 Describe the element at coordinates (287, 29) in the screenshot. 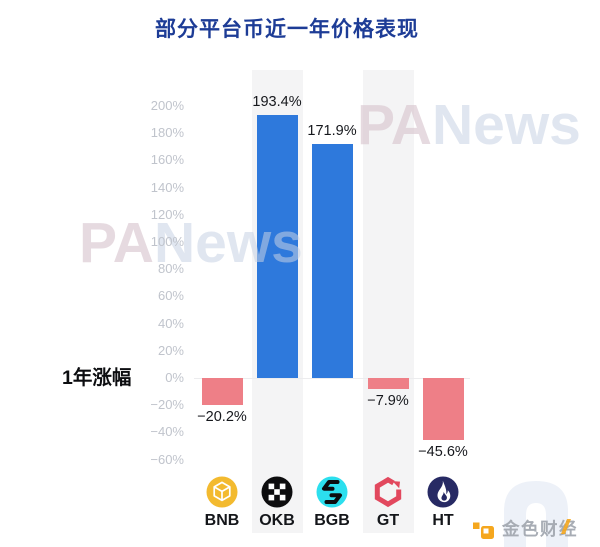

I see `chart-title: 部分平台币近一年价格表现` at that location.